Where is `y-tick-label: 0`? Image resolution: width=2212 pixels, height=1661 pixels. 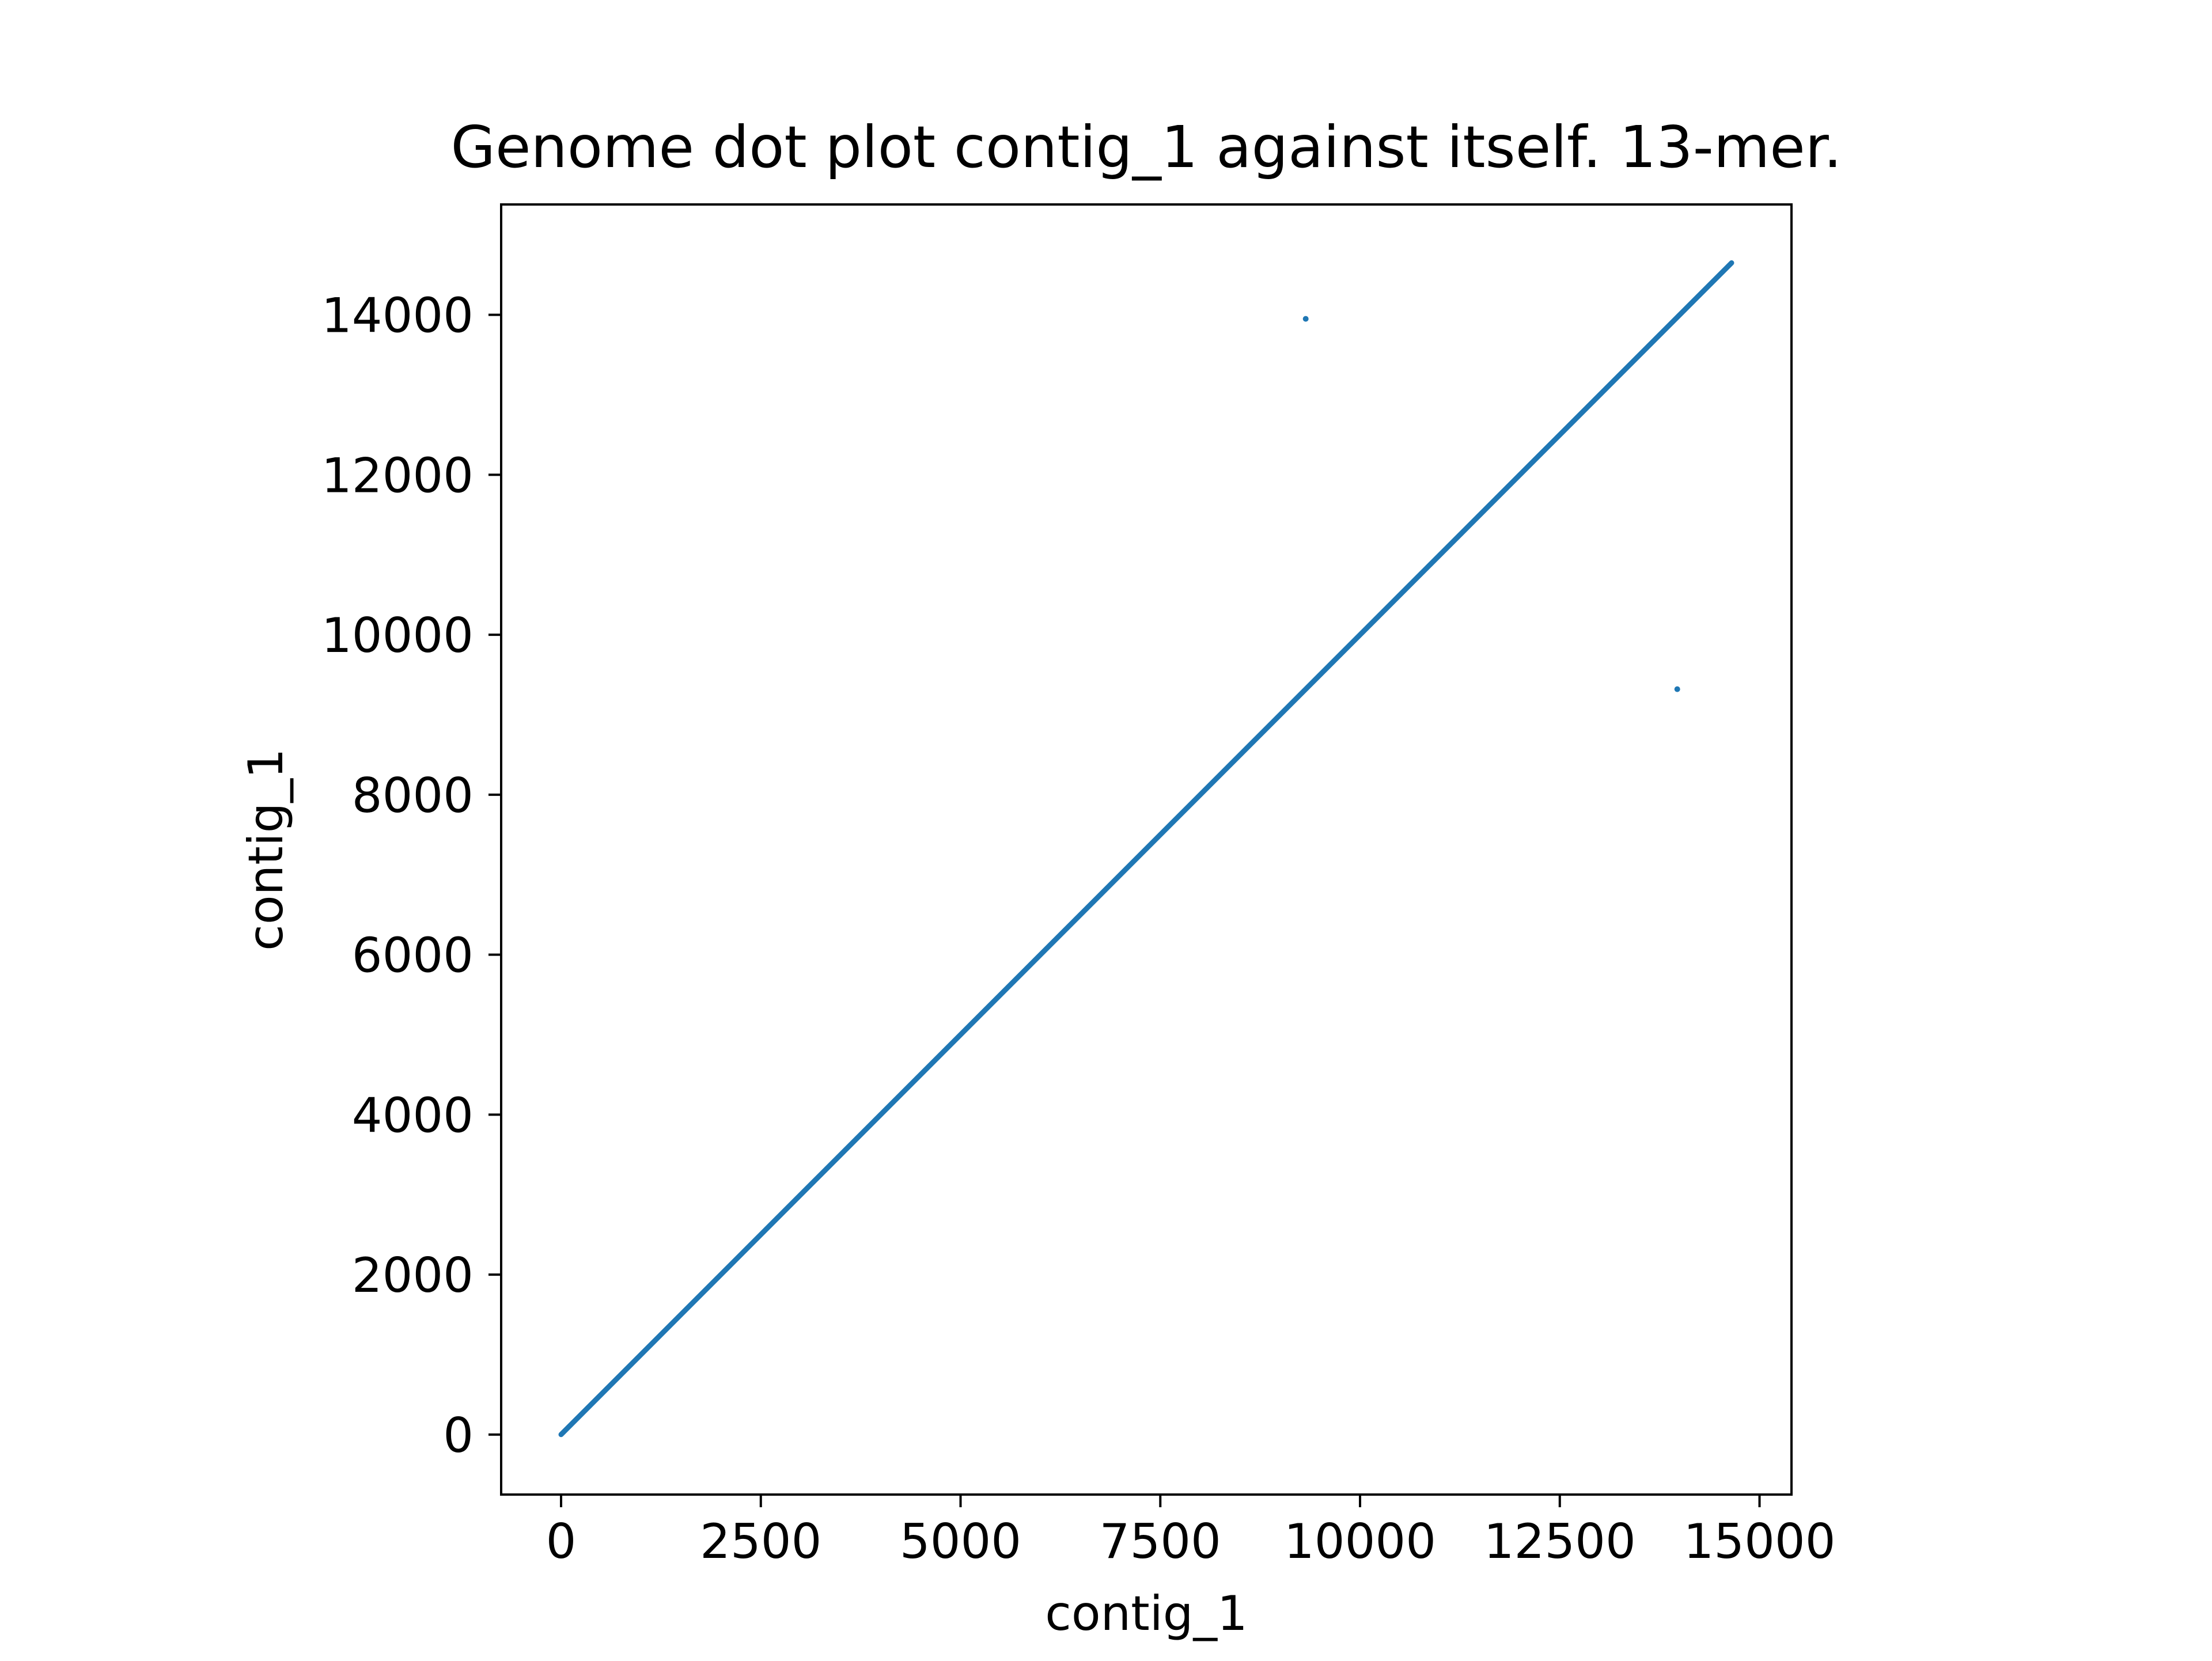 y-tick-label: 0 is located at coordinates (458, 1435).